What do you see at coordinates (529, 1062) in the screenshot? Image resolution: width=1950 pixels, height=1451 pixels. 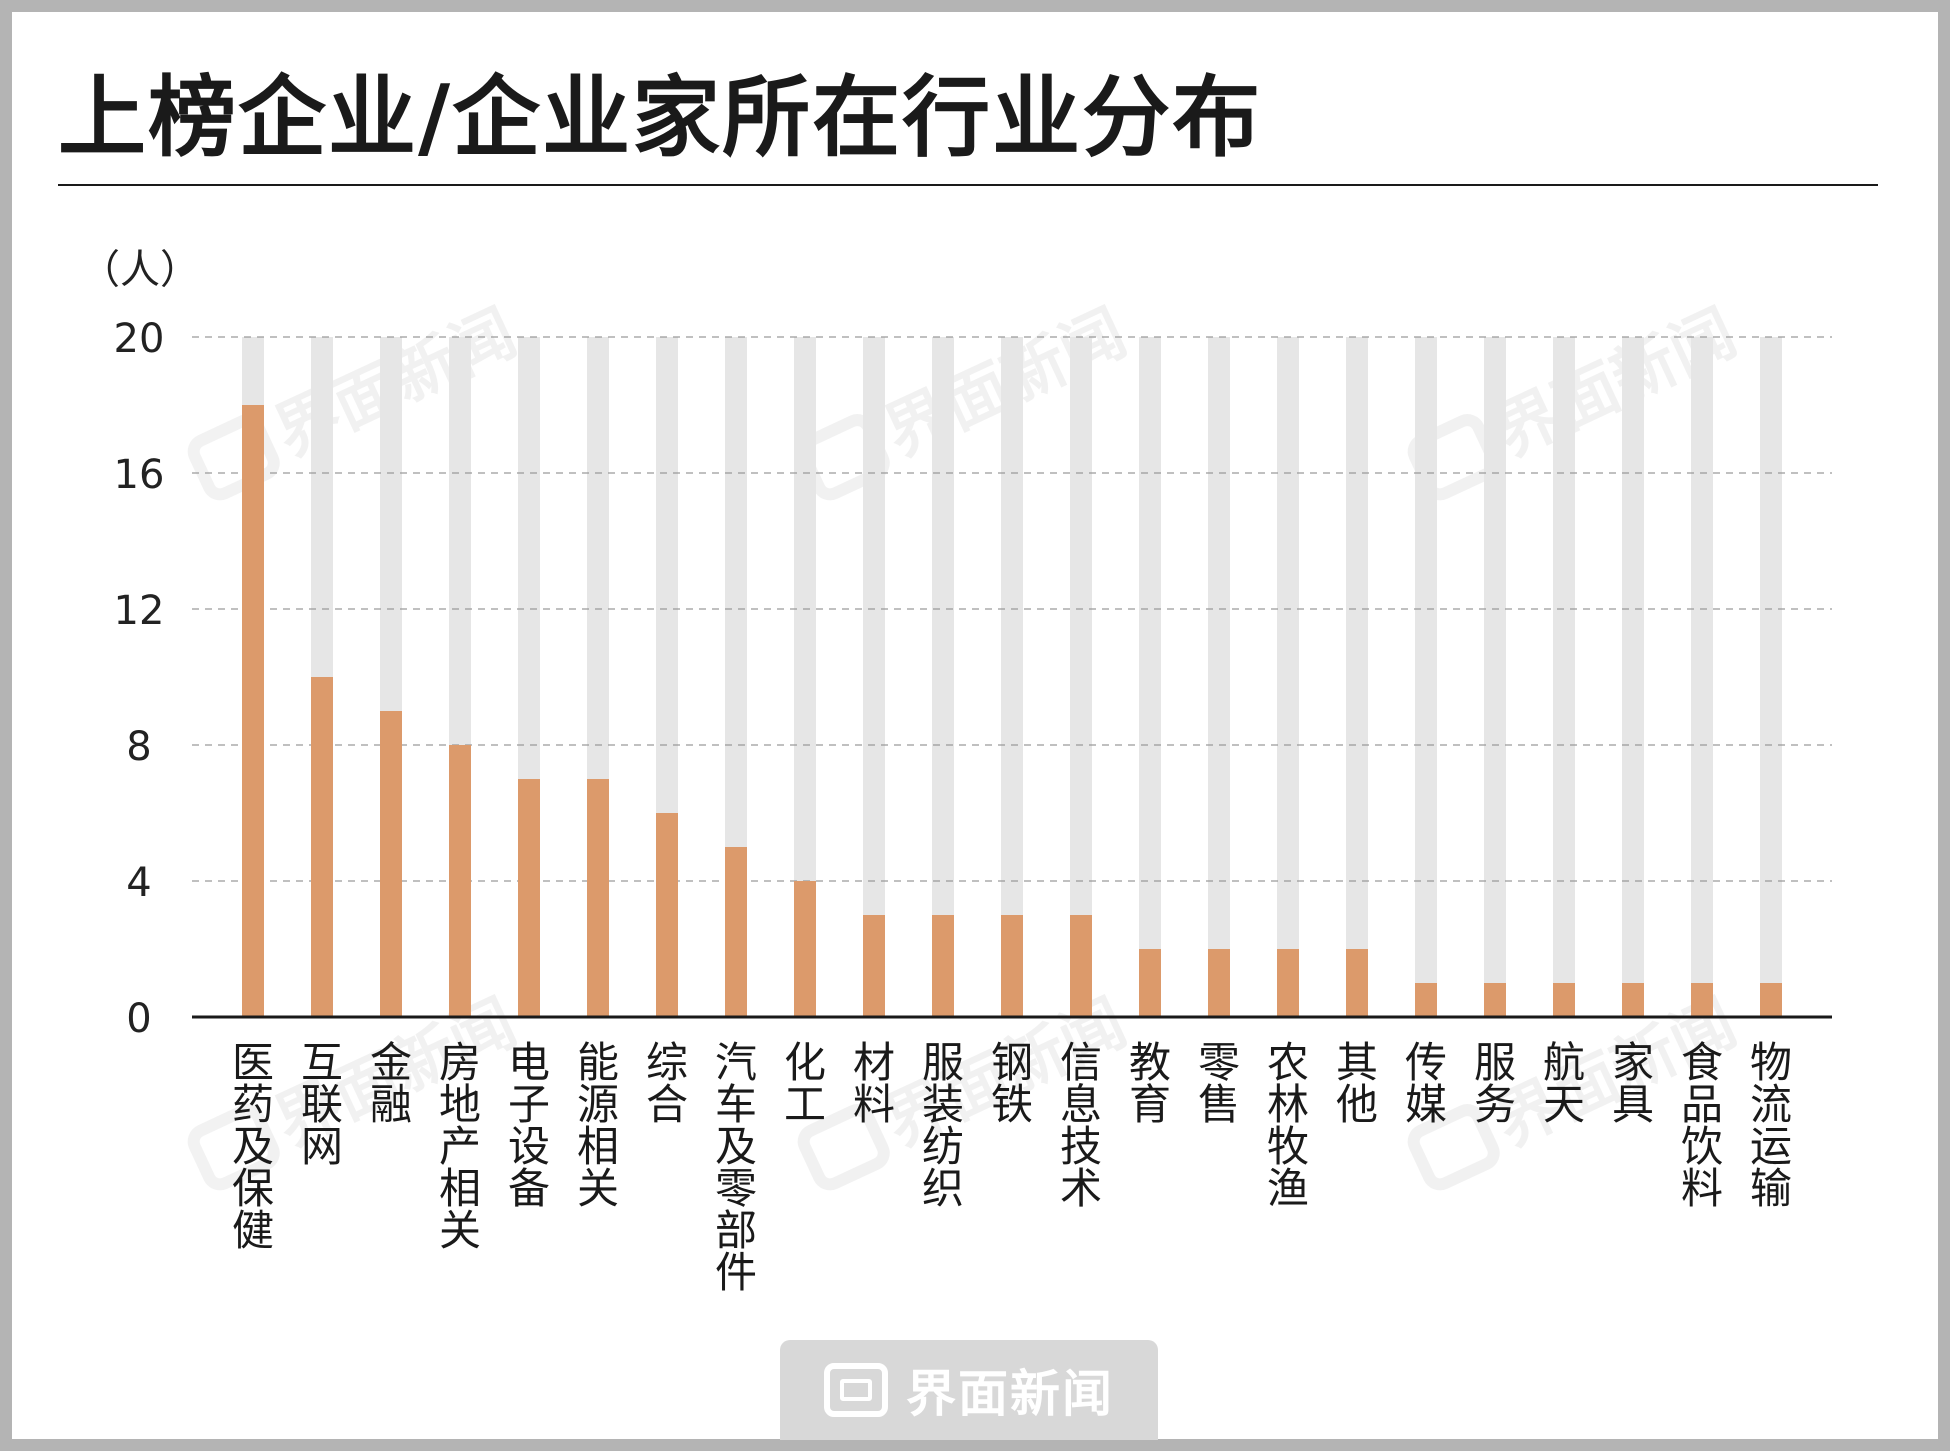 I see `category-label-char: 电` at bounding box center [529, 1062].